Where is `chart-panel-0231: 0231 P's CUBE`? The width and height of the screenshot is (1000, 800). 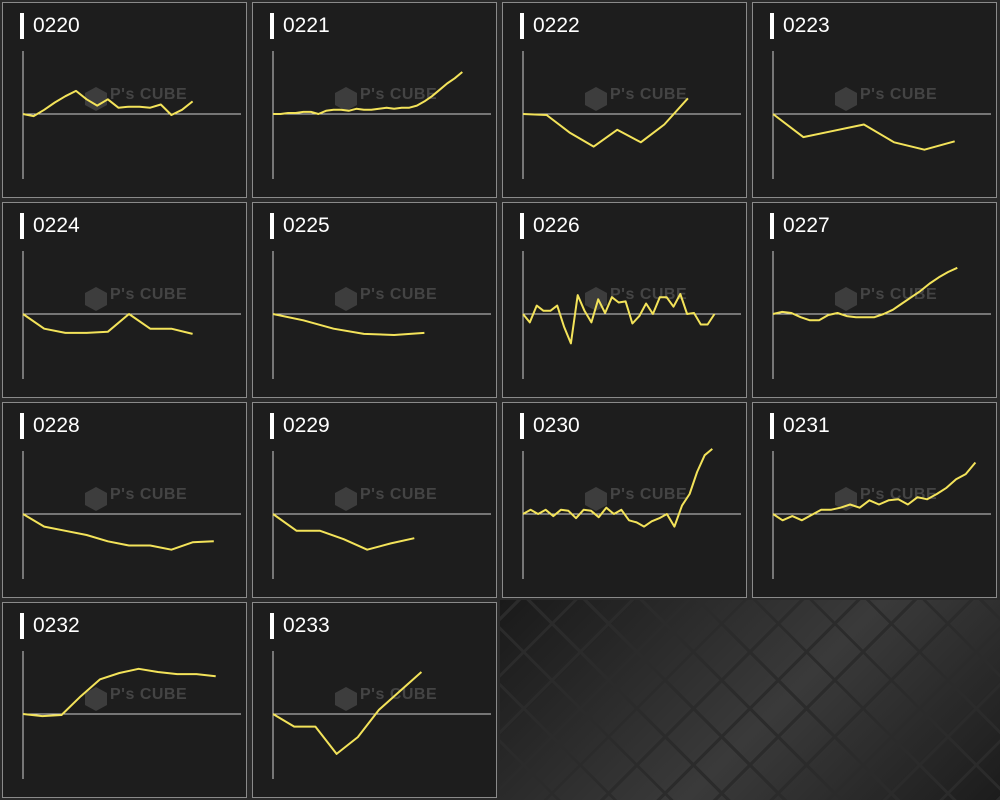 chart-panel-0231: 0231 P's CUBE is located at coordinates (874, 500).